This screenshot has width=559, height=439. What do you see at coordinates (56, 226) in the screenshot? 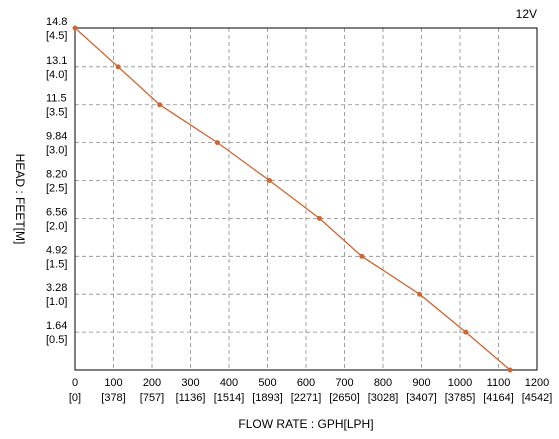
I see `y-tick-sublabel: [2.0]` at bounding box center [56, 226].